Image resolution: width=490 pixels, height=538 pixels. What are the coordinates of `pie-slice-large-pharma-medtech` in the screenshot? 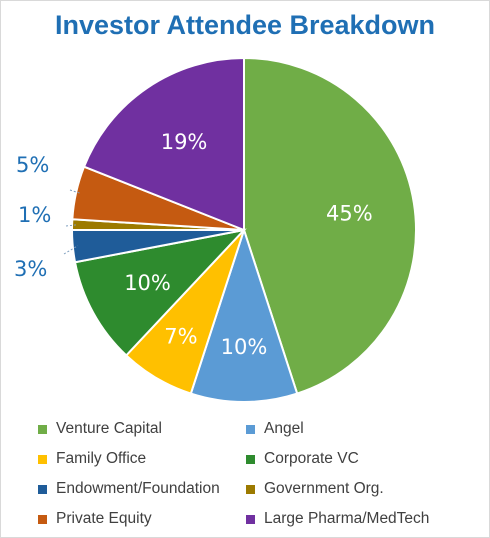 It's located at (163, 144).